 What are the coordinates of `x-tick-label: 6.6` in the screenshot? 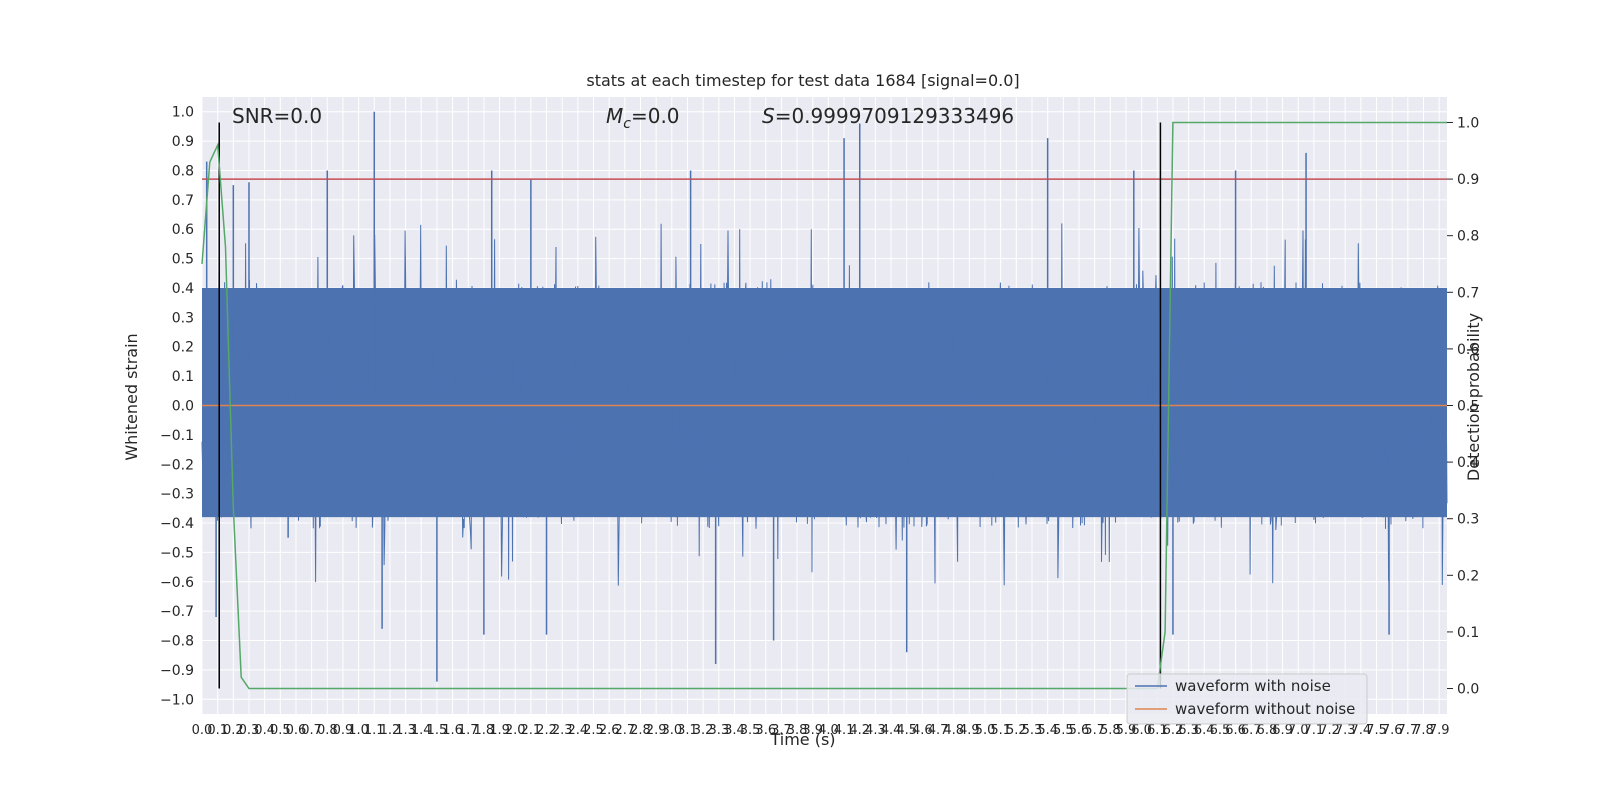 It's located at (1235, 730).